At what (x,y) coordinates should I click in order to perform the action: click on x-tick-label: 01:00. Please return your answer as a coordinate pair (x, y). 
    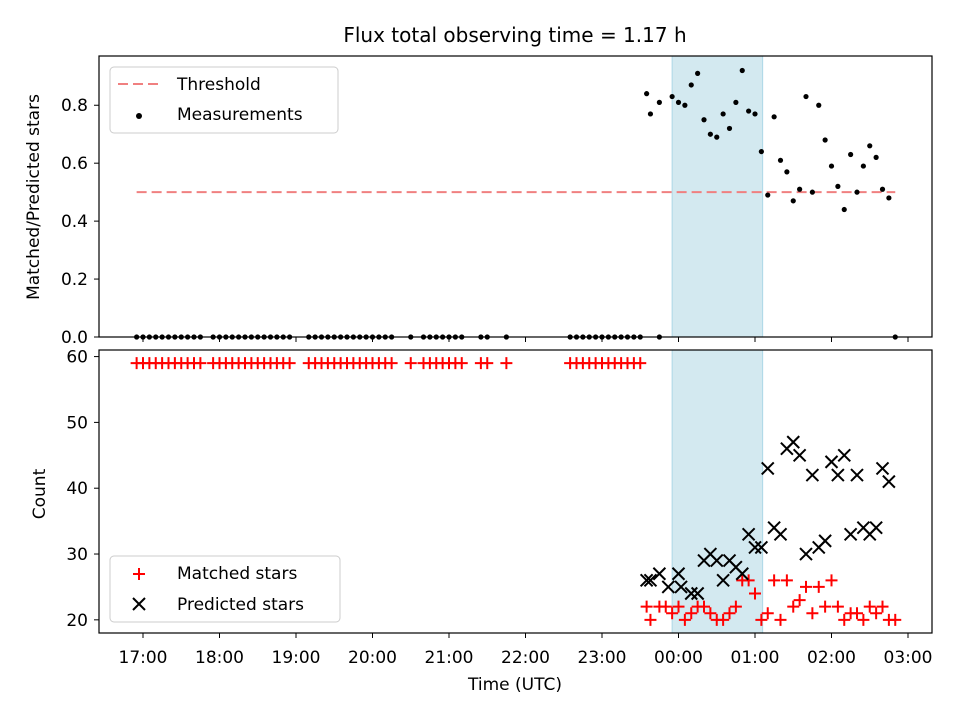
    Looking at the image, I should click on (755, 658).